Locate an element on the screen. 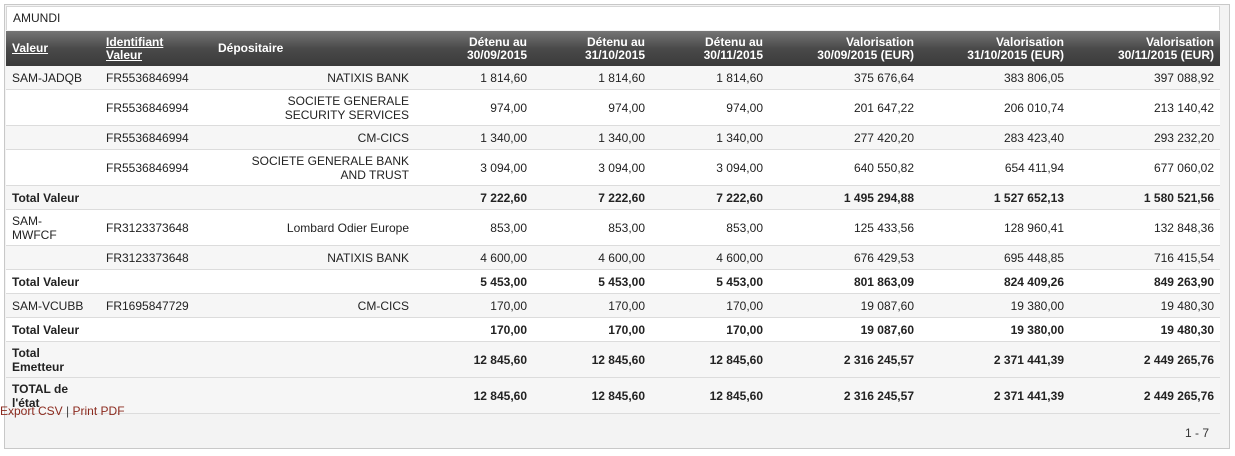 Image resolution: width=1235 pixels, height=456 pixels. cell-valeur-line1: Total is located at coordinates (26, 352).